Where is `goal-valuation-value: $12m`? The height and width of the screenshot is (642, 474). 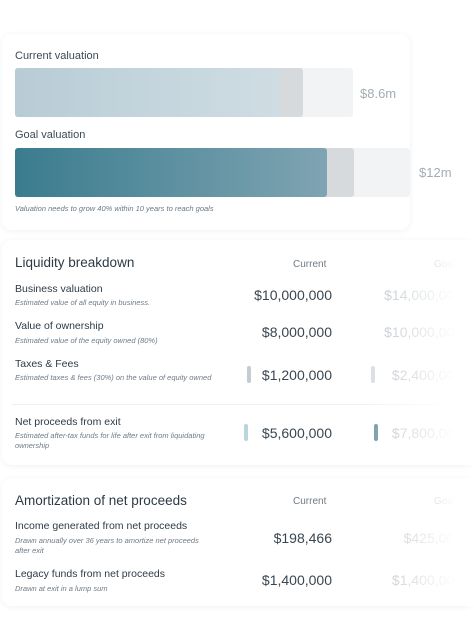 goal-valuation-value: $12m is located at coordinates (435, 172).